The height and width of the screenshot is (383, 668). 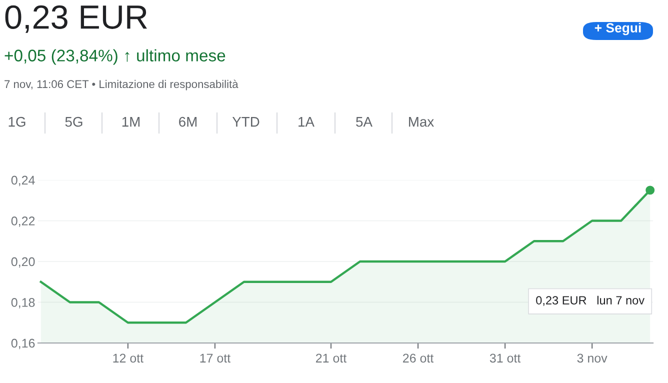 I want to click on text: + Segui, so click(x=617, y=29).